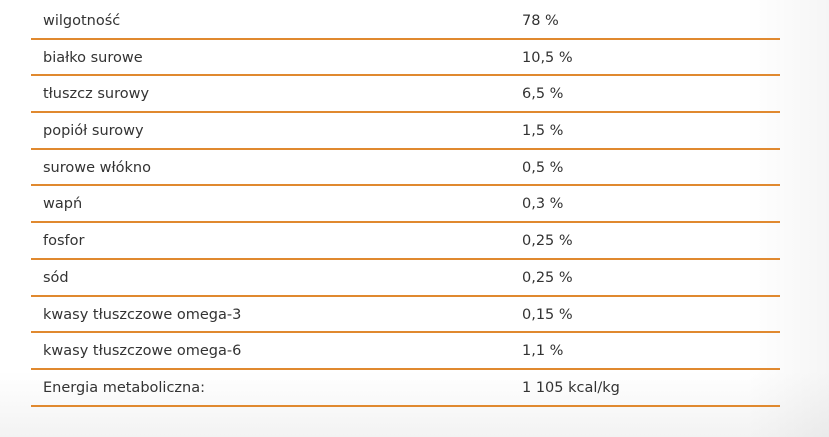 The image size is (829, 437). I want to click on nutrient-value: 1,1 %, so click(543, 351).